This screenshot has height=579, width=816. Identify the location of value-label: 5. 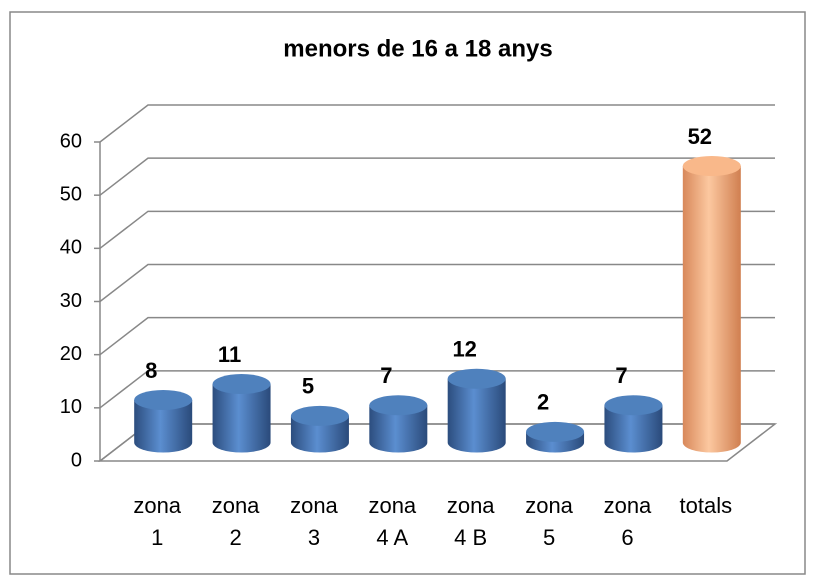
(308, 386).